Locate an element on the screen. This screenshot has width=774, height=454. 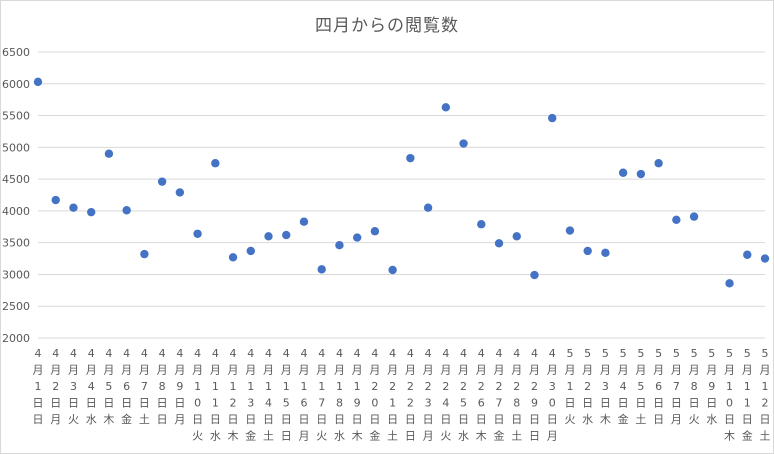
x-tick-label: 4 月 2 3 日月 is located at coordinates (428, 395).